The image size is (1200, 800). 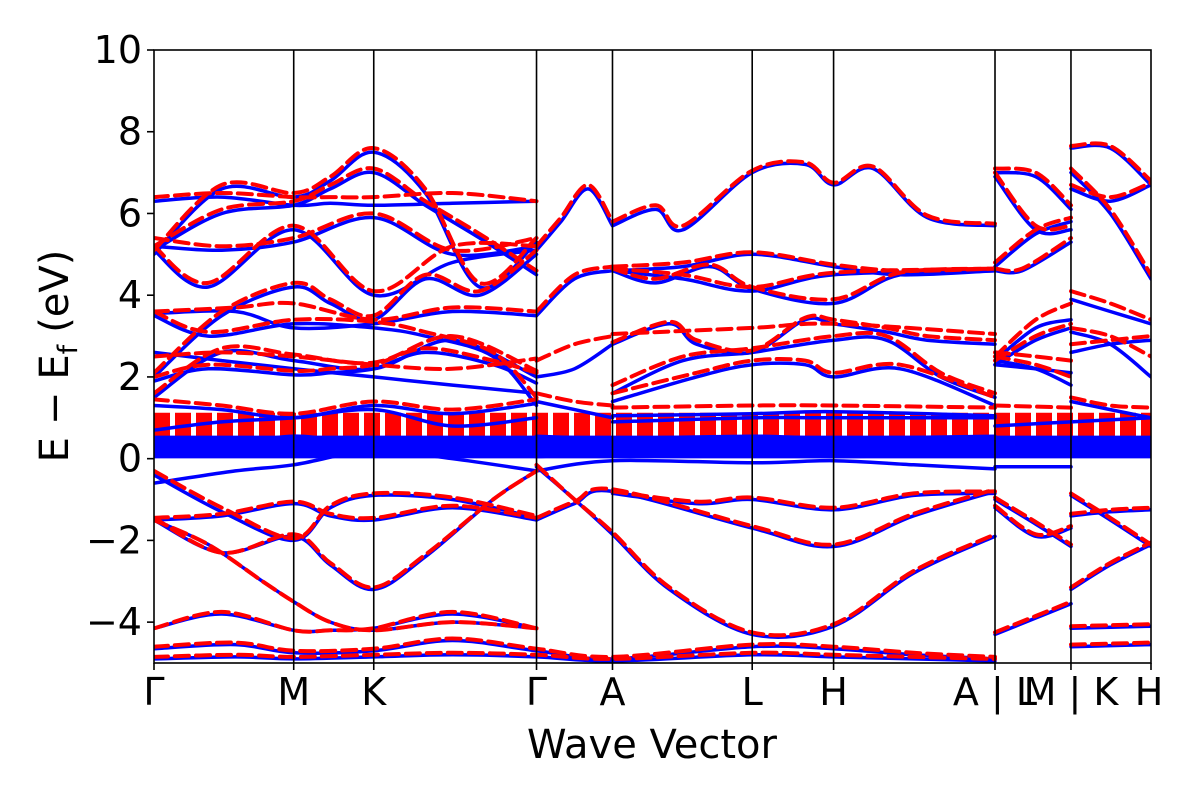 I want to click on y-axis-ticks: −4 −2 0 2 4 6 8 10, so click(x=120, y=336).